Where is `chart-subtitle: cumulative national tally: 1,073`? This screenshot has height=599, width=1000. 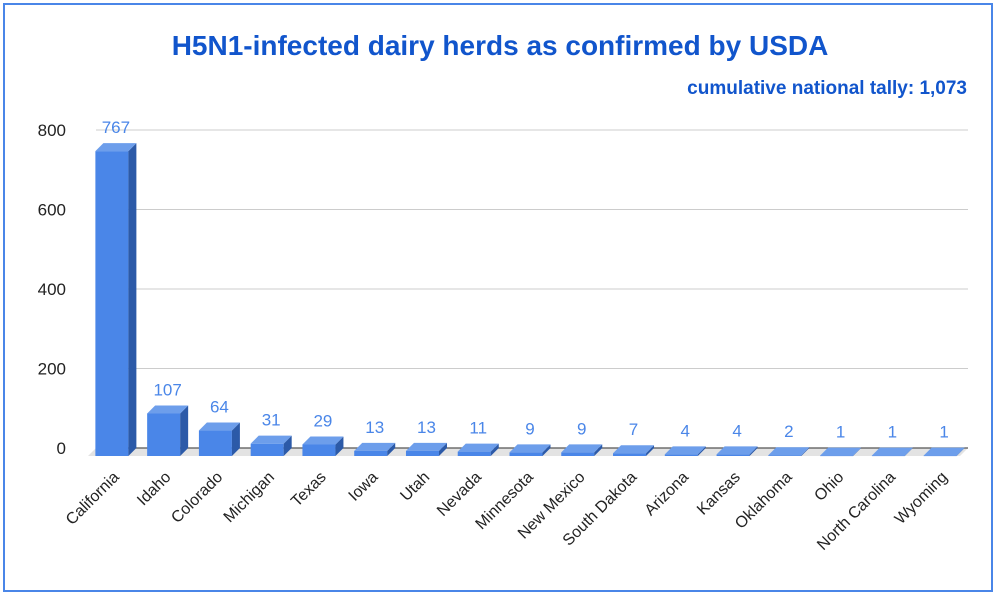
chart-subtitle: cumulative national tally: 1,073 is located at coordinates (827, 88).